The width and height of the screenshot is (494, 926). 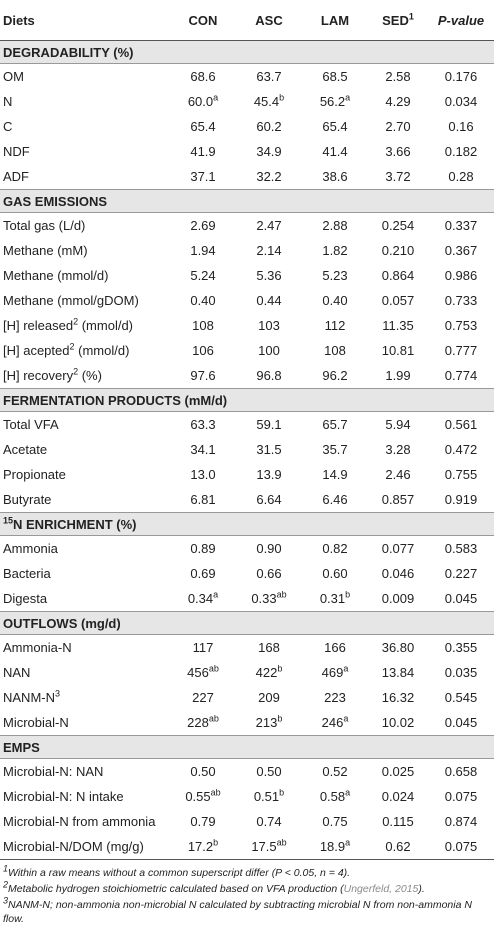 I want to click on cell-p-value: 0.919, so click(x=461, y=499).